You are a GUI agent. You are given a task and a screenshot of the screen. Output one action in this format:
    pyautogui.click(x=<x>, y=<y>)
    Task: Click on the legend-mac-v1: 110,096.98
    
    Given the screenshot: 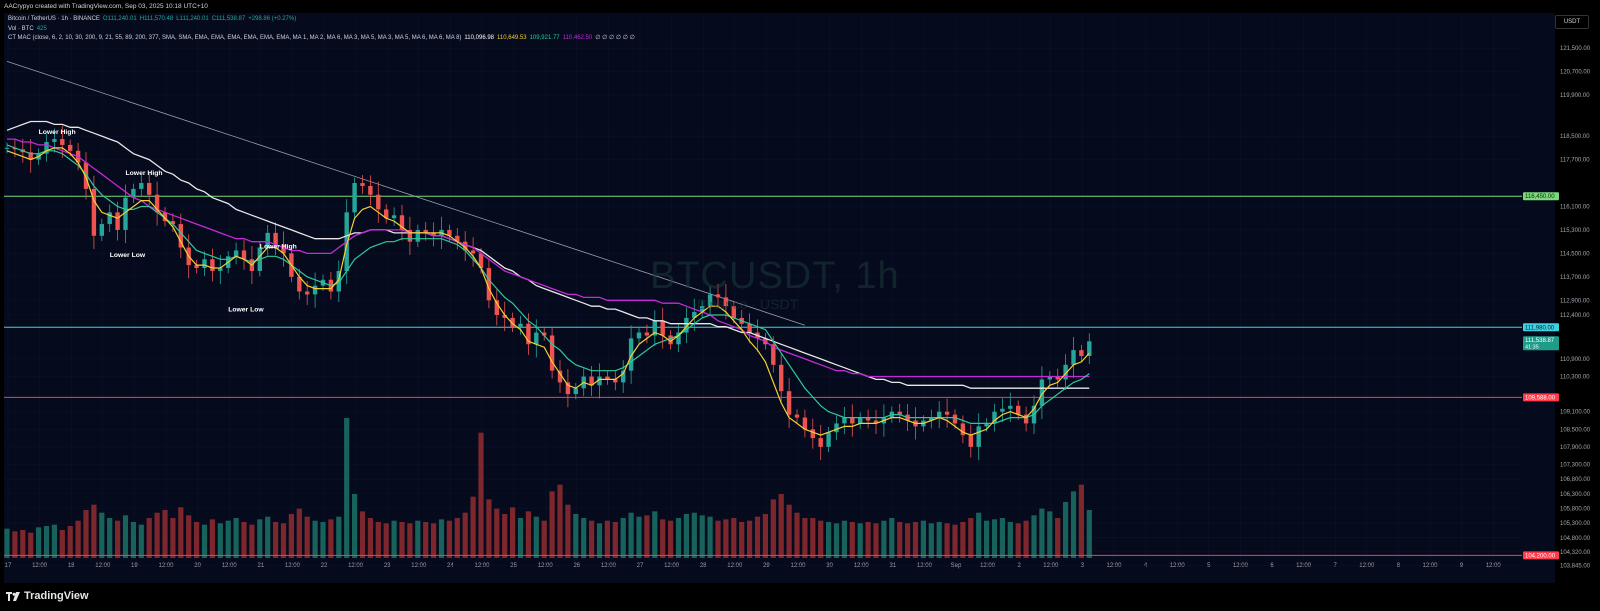 What is the action you would take?
    pyautogui.click(x=479, y=38)
    